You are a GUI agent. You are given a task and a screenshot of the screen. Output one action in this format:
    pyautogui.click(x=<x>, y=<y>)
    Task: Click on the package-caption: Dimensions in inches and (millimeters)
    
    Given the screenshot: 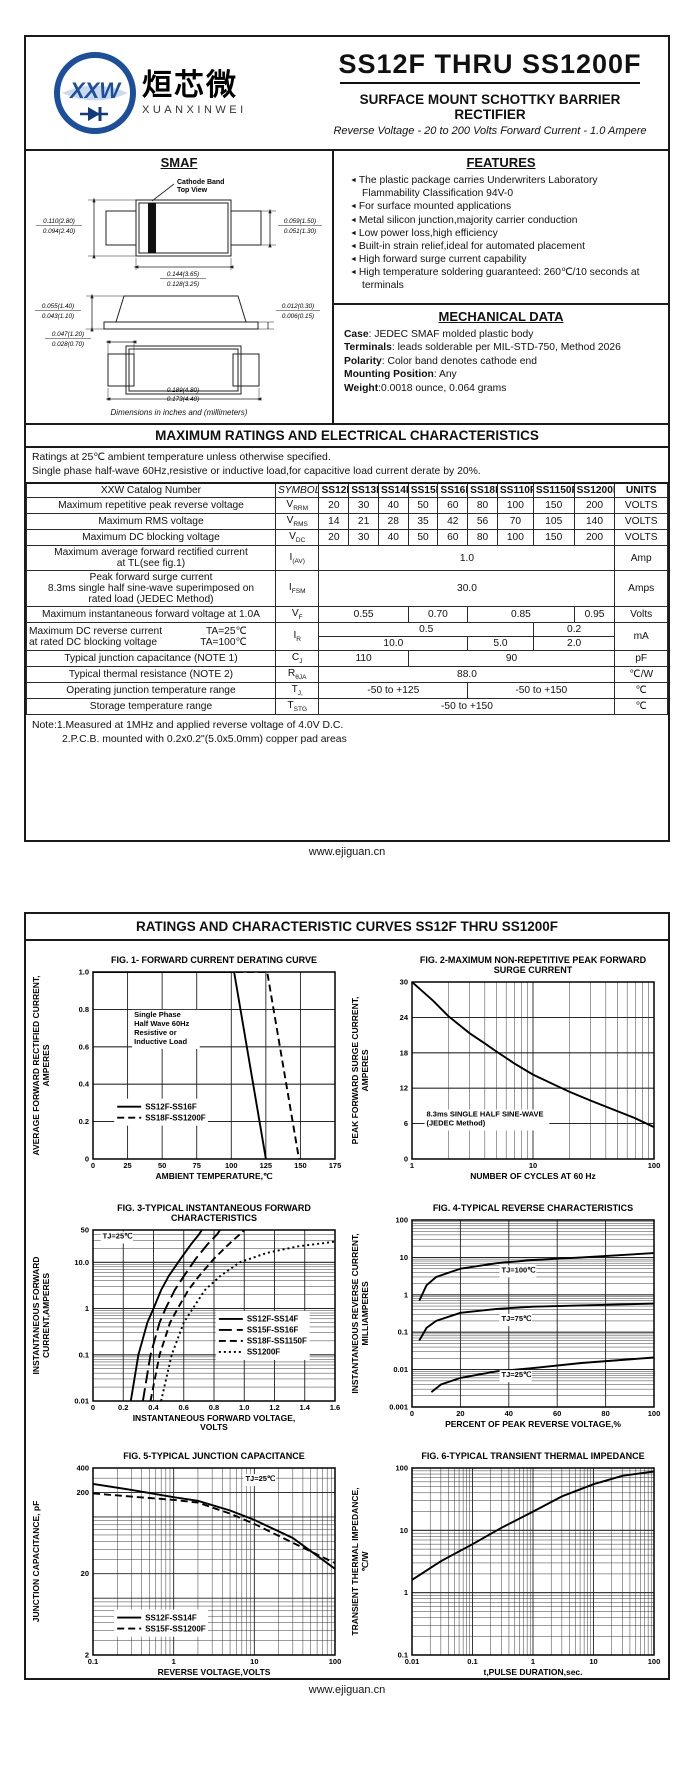 What is the action you would take?
    pyautogui.click(x=179, y=412)
    